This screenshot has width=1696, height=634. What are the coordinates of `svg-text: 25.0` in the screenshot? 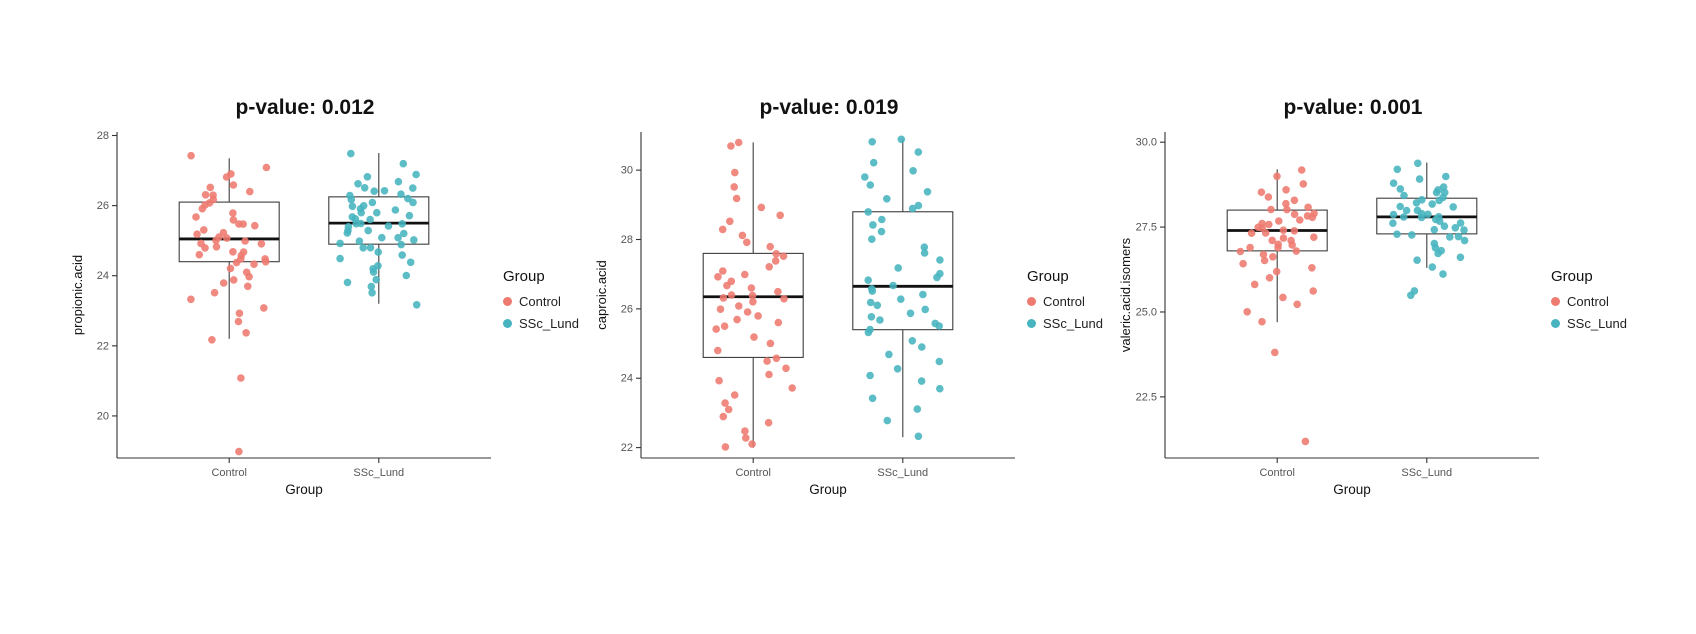 It's located at (1146, 312).